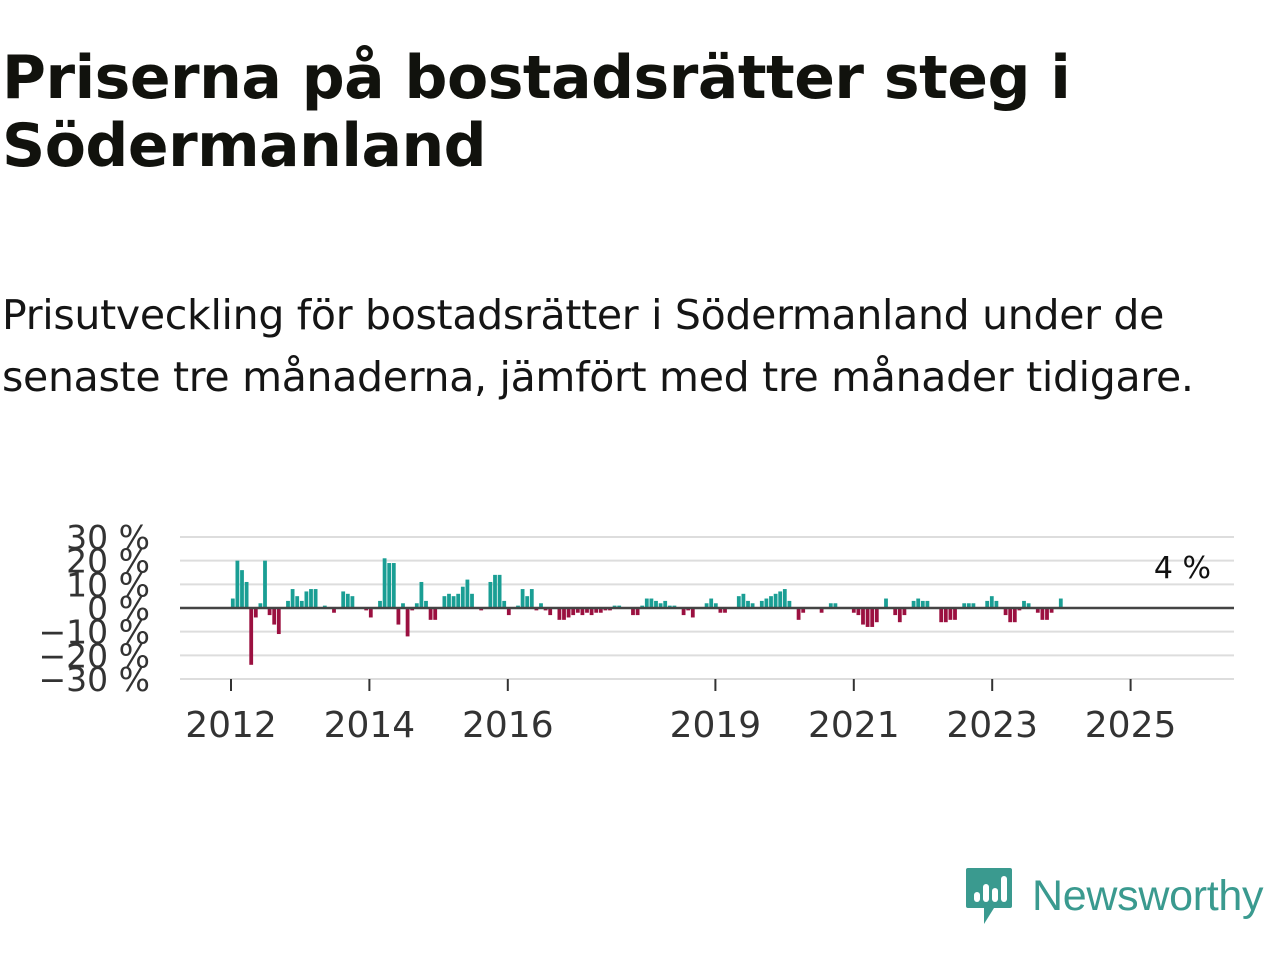  I want to click on y-tick-label: −20 %, so click(95, 655).